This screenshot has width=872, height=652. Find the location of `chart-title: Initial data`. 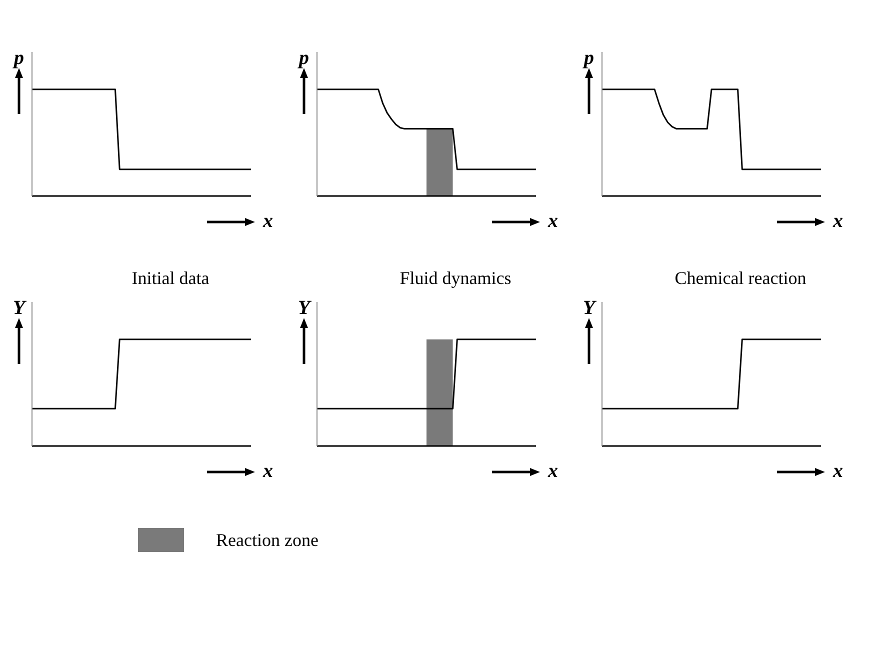

chart-title: Initial data is located at coordinates (170, 278).